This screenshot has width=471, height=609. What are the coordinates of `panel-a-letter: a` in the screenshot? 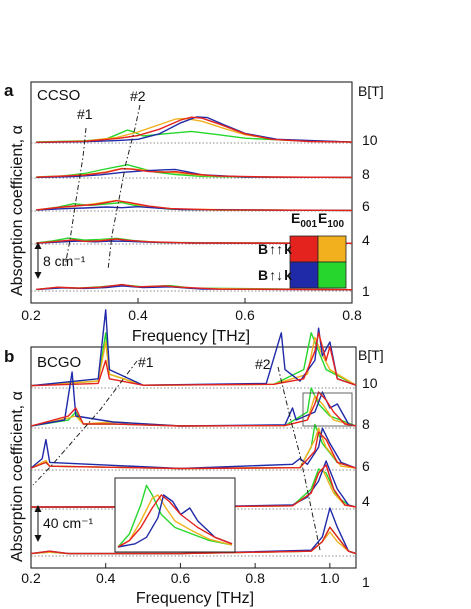 It's located at (9, 90).